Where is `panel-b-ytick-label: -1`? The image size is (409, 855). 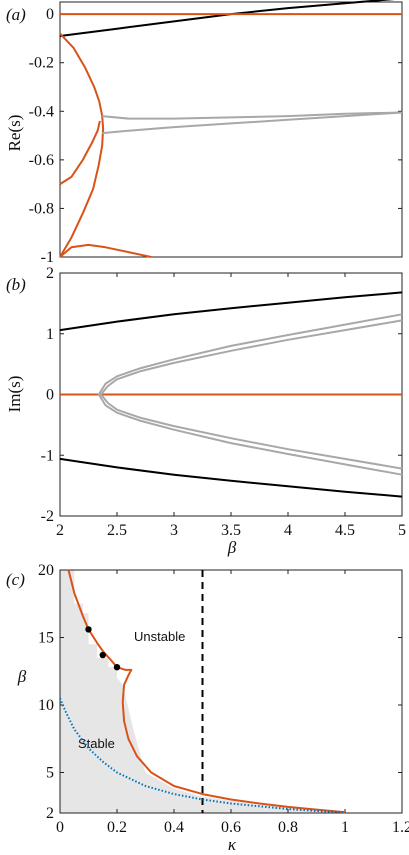 panel-b-ytick-label: -1 is located at coordinates (47, 455).